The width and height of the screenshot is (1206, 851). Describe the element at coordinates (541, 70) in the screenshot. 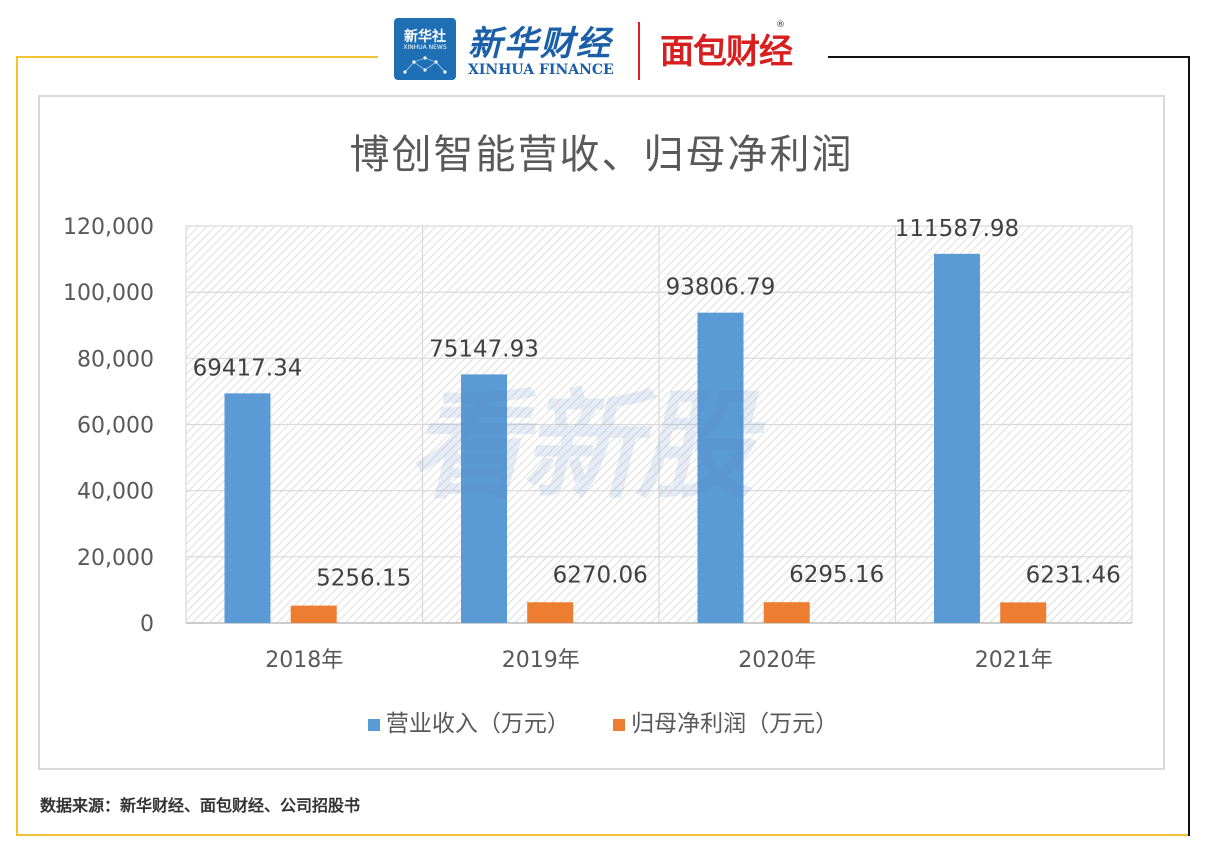

I see `xinhua-finance-en-logo: XINHUA FINANCE` at that location.